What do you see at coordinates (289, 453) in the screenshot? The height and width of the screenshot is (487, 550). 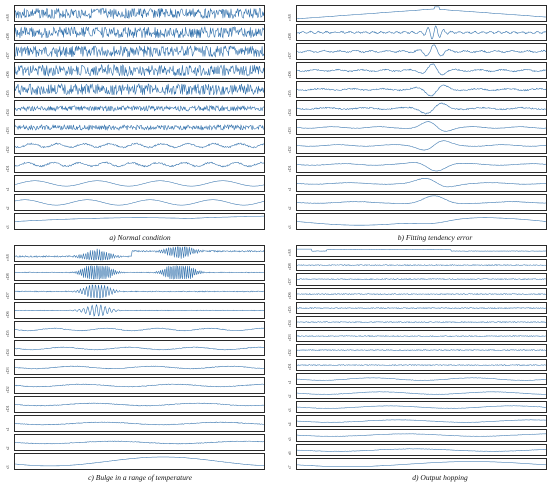 I see `row-label: s6` at bounding box center [289, 453].